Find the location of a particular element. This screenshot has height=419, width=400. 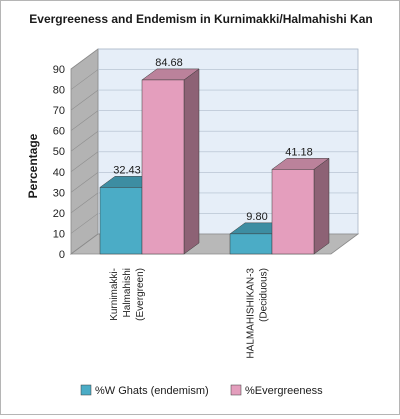

legend-label: %W Ghats (endemism) is located at coordinates (152, 391).